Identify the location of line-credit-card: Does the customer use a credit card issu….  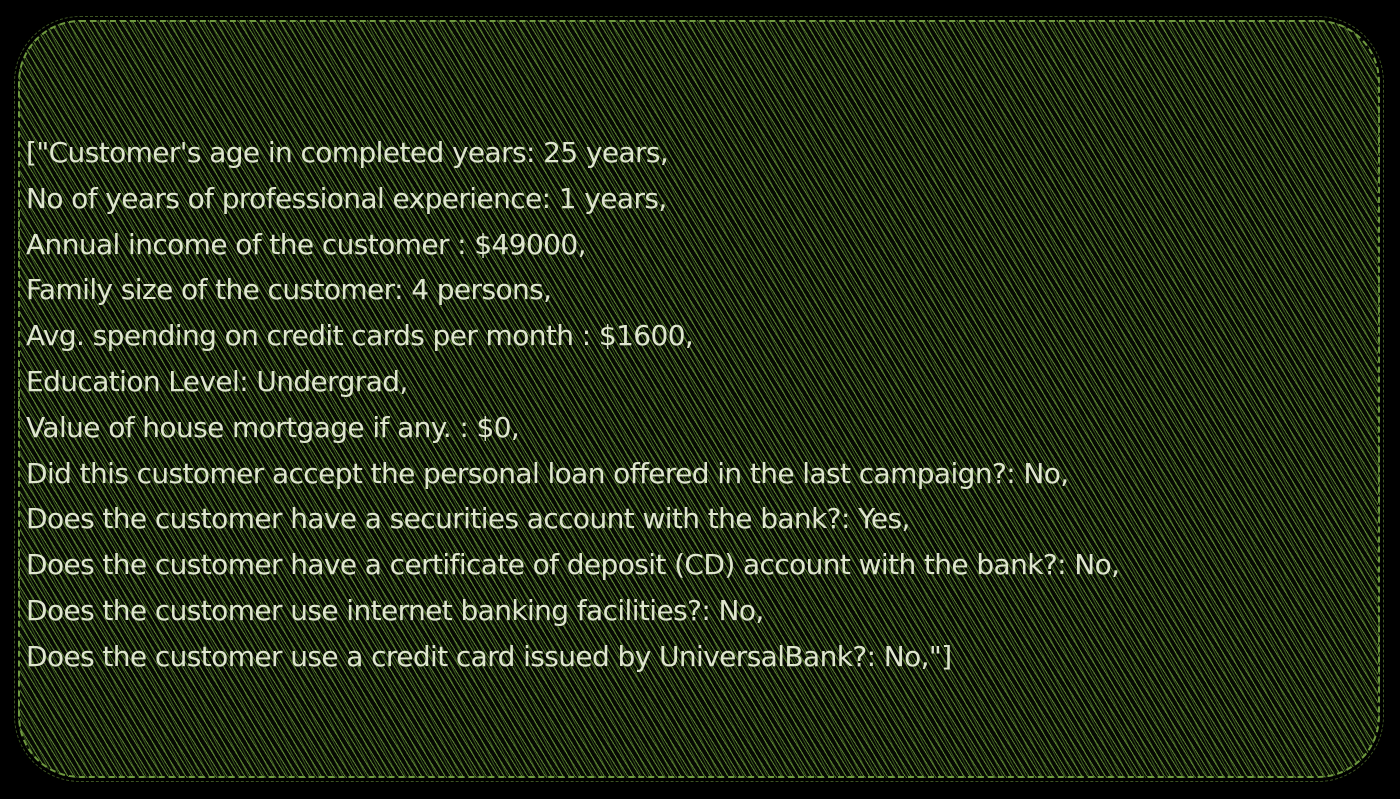
(489, 656).